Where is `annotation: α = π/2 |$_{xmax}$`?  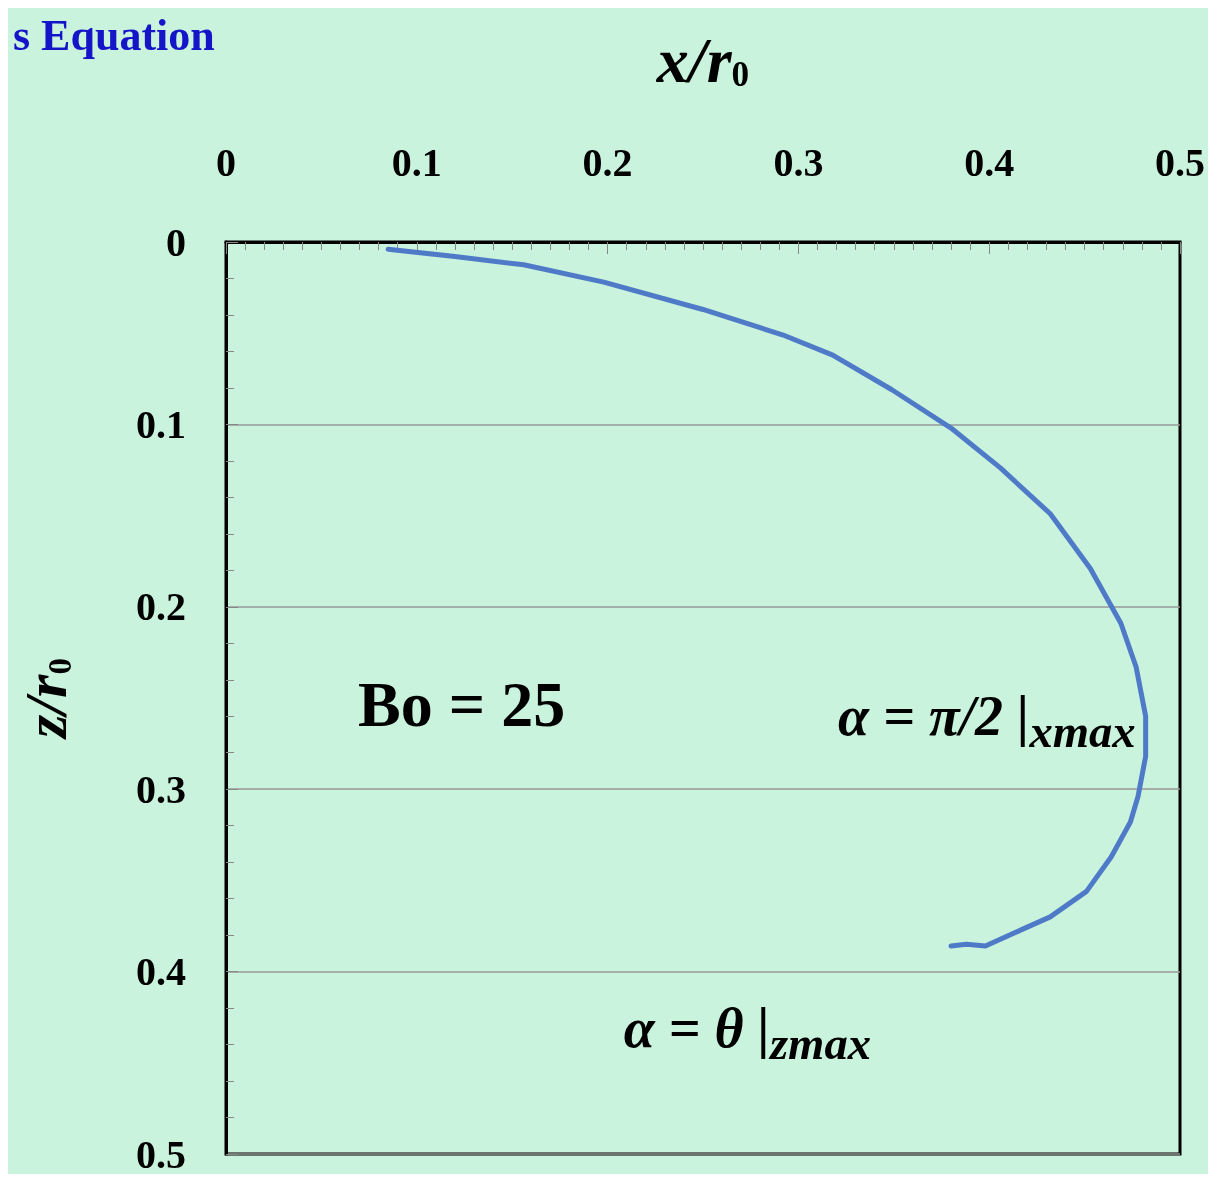 annotation: α = π/2 |$_{xmax}$ is located at coordinates (987, 721).